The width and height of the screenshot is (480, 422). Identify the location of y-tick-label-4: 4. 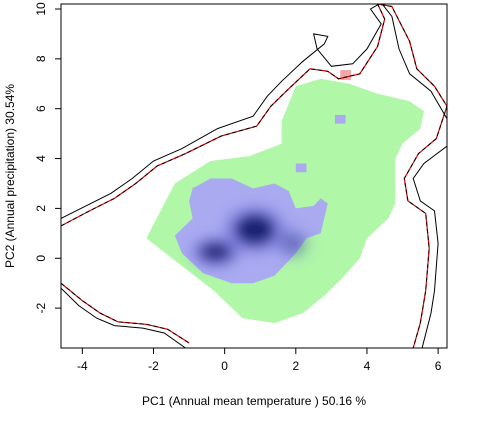
(41, 158).